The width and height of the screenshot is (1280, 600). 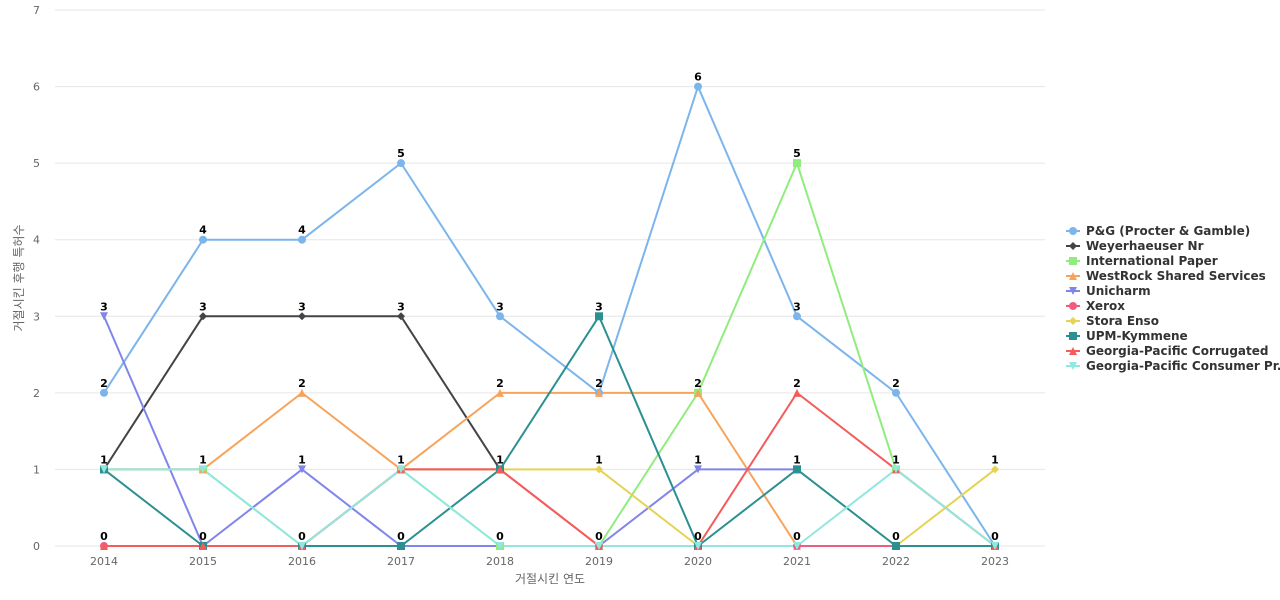 I want to click on y-axis-ticks: 0 1 2 3 4 5 6 7, so click(x=36, y=278).